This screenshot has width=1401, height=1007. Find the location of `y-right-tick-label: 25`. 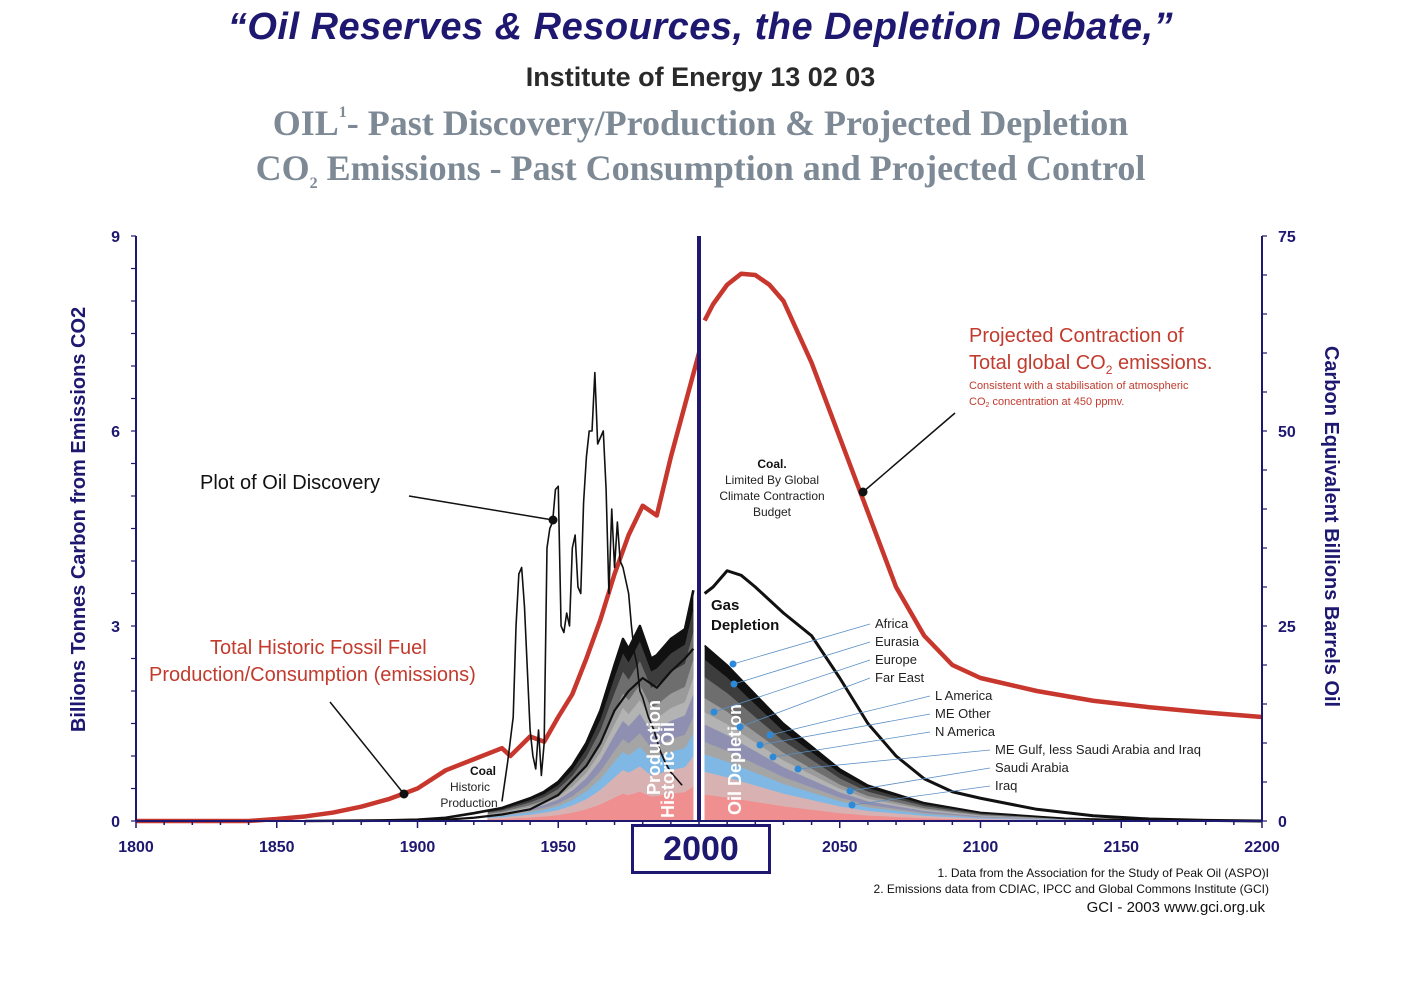

y-right-tick-label: 25 is located at coordinates (1287, 627).